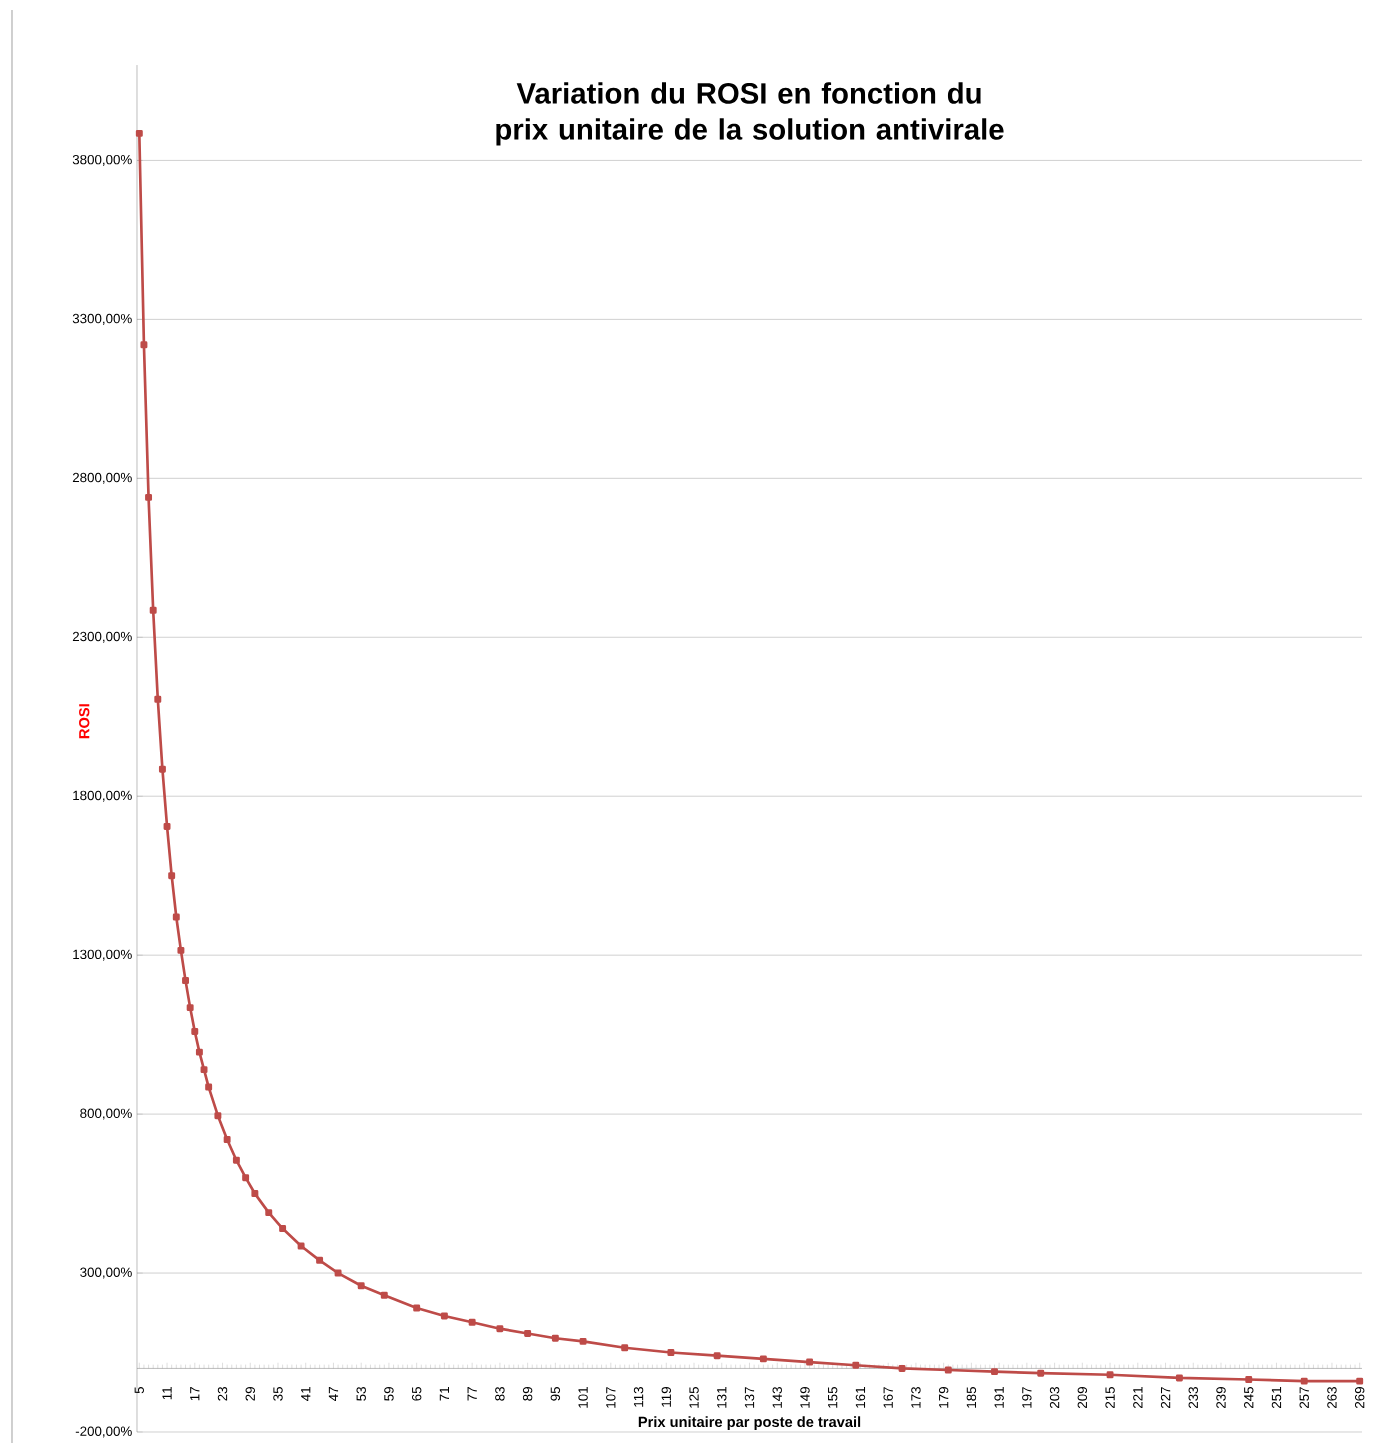 The height and width of the screenshot is (1443, 1392). I want to click on x-tick-label: 239, so click(1221, 1398).